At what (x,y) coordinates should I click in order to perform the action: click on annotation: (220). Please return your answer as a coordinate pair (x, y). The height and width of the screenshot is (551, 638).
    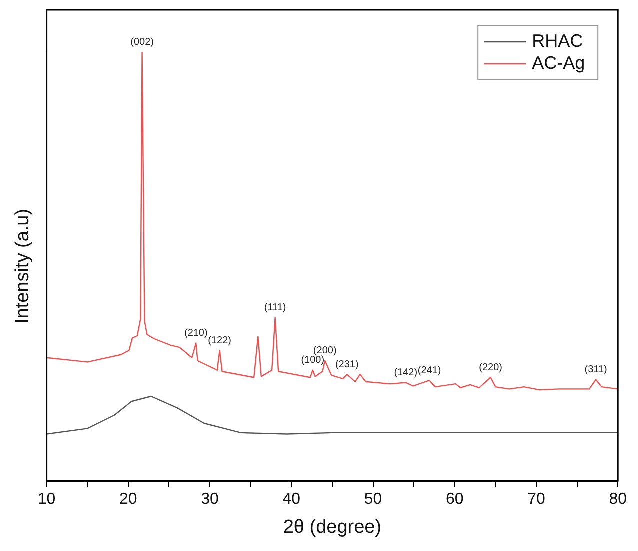
    Looking at the image, I should click on (490, 368).